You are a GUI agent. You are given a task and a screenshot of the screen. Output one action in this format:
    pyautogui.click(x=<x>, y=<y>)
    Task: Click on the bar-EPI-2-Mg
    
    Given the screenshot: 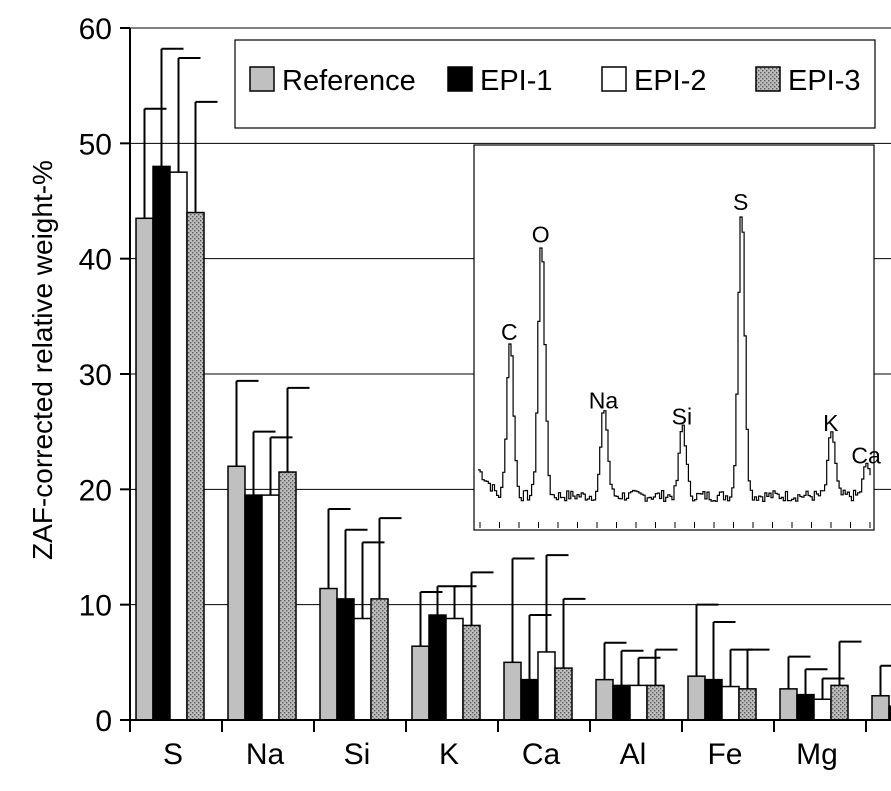 What is the action you would take?
    pyautogui.click(x=822, y=709)
    